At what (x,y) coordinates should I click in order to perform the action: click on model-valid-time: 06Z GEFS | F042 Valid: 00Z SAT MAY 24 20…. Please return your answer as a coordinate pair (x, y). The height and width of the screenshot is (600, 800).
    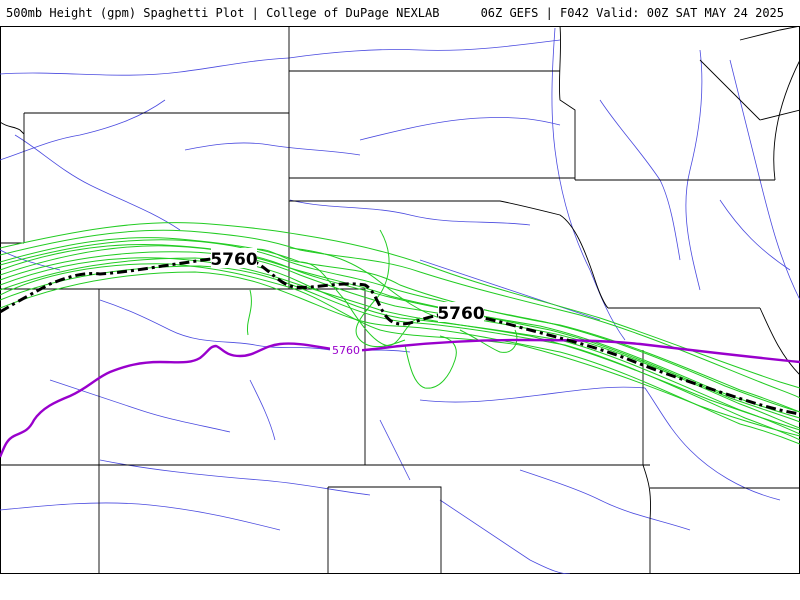
    Looking at the image, I should click on (632, 13).